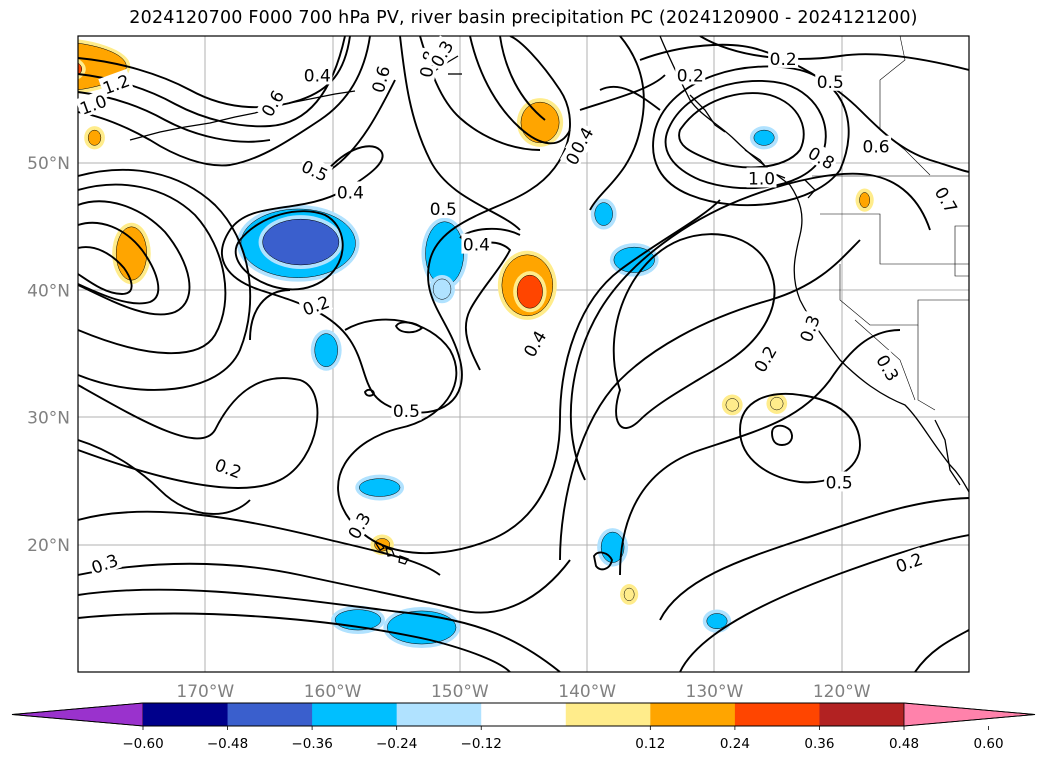 The image size is (1047, 765). What do you see at coordinates (333, 692) in the screenshot?
I see `lon-tick-label: 160°W` at bounding box center [333, 692].